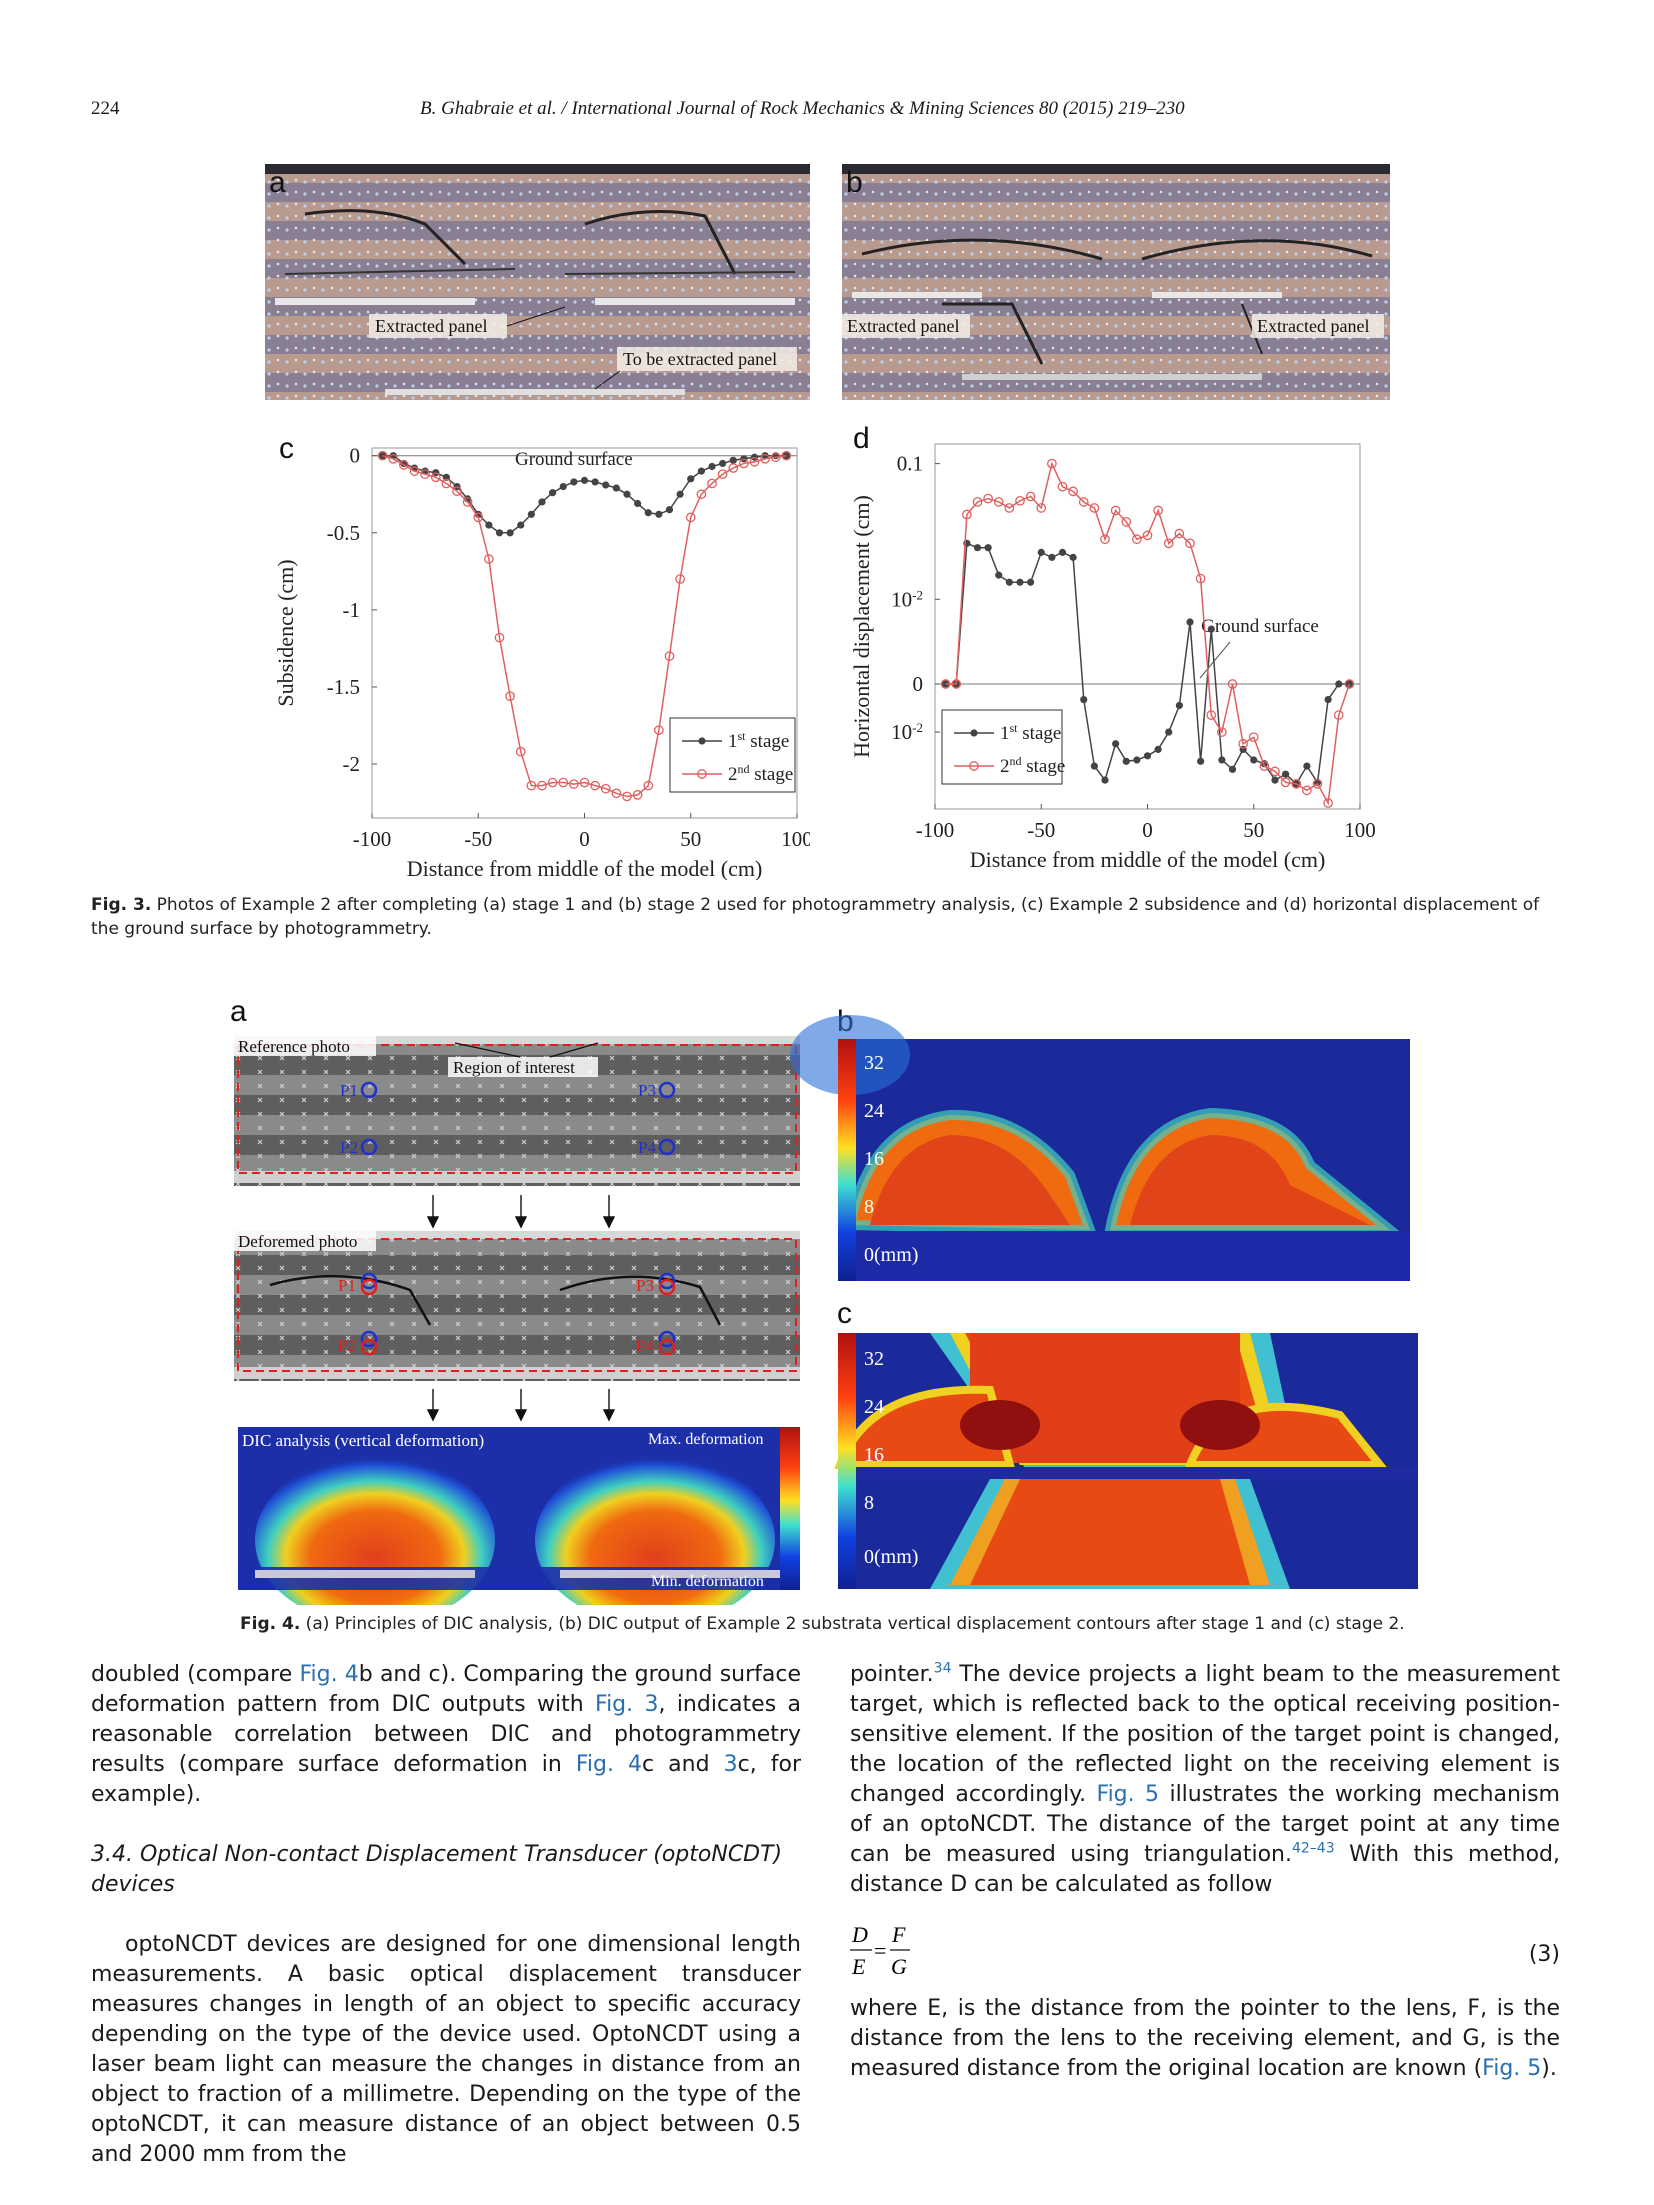 The width and height of the screenshot is (1654, 2205). I want to click on y-tick-label: 0.1, so click(910, 464).